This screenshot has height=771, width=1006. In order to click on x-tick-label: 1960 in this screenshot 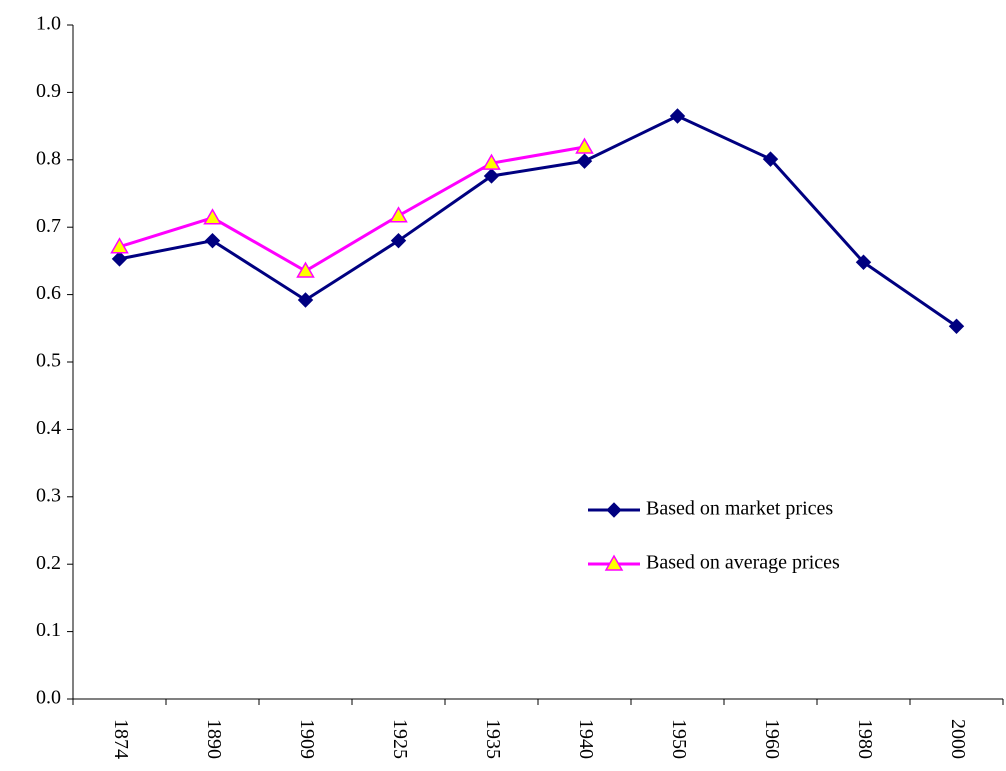, I will do `click(772, 739)`.